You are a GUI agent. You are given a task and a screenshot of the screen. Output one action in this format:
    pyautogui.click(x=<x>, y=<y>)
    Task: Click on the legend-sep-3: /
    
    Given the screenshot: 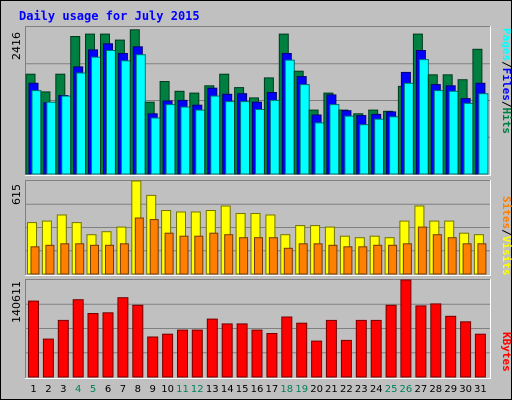 What is the action you would take?
    pyautogui.click(x=506, y=232)
    